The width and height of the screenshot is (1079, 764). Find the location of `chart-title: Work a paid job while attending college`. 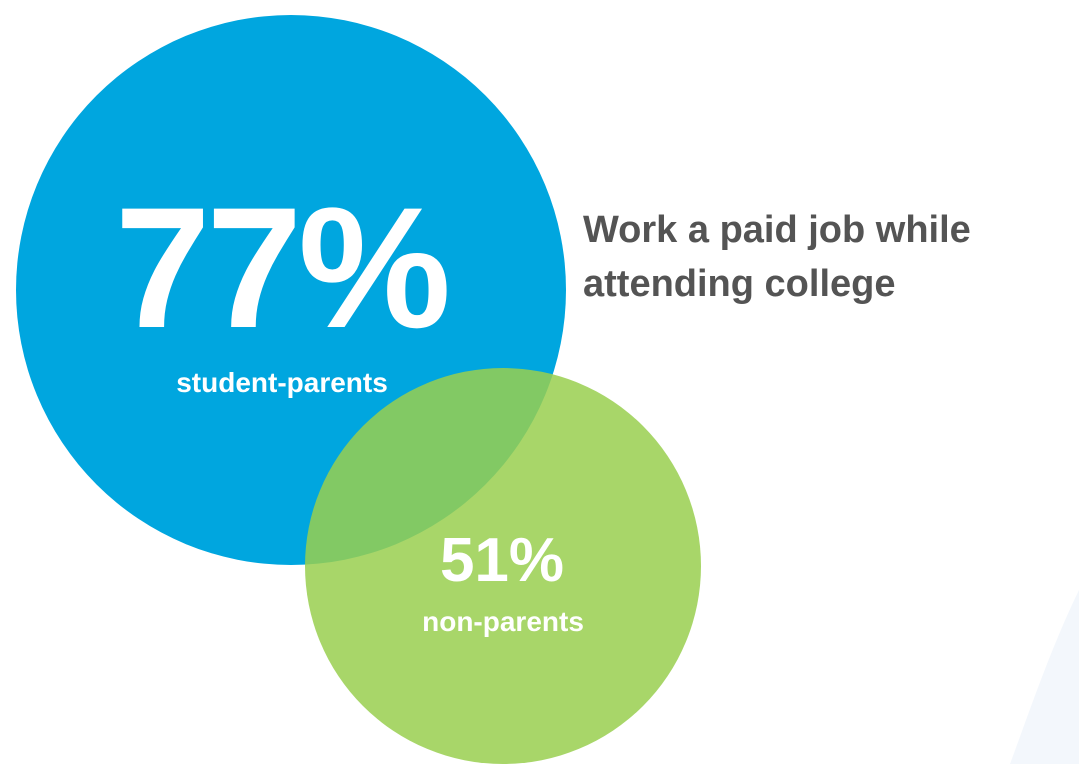

chart-title: Work a paid job while attending college is located at coordinates (828, 257).